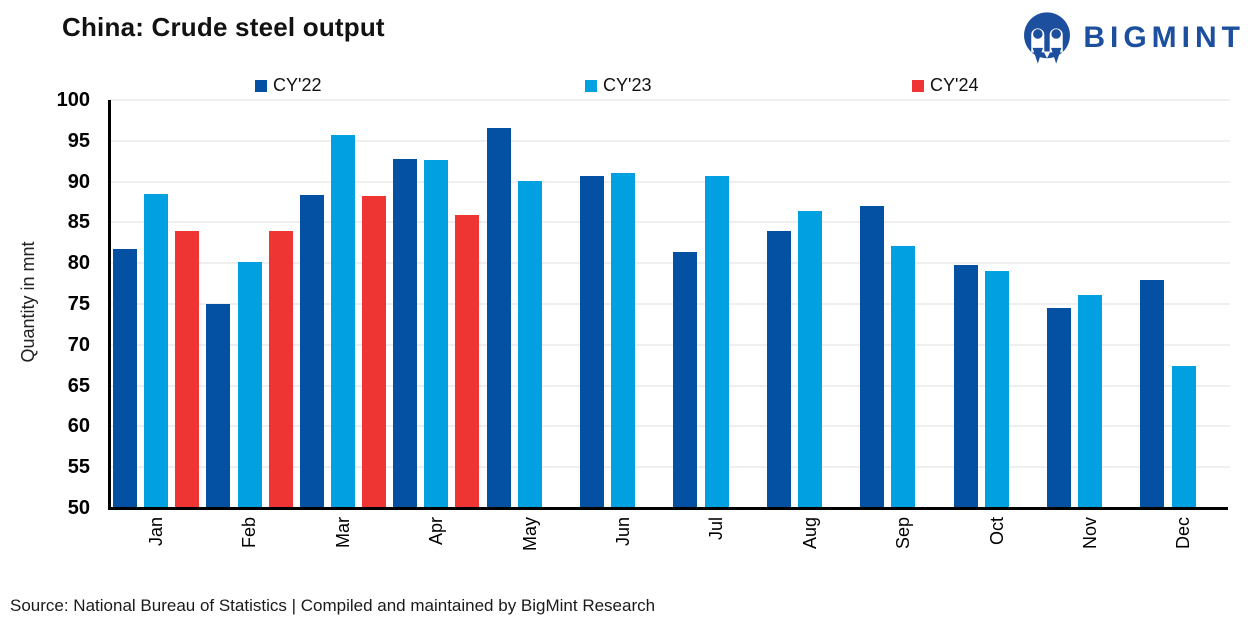 This screenshot has width=1257, height=625. Describe the element at coordinates (903, 377) in the screenshot. I see `bar-cy23-sep` at that location.